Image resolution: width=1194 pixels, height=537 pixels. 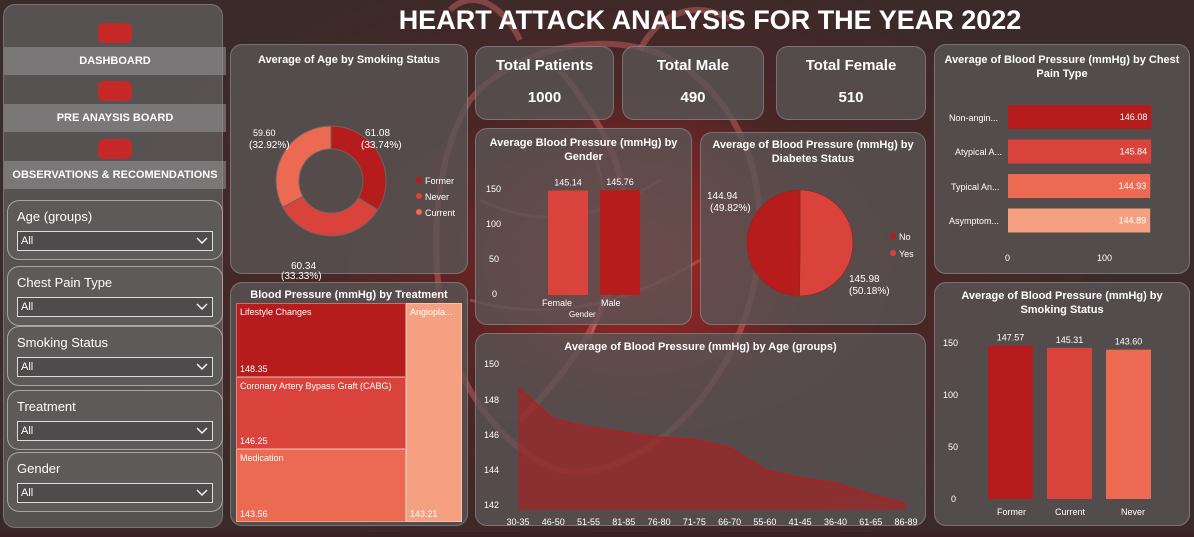 What do you see at coordinates (620, 242) in the screenshot?
I see `bar-male` at bounding box center [620, 242].